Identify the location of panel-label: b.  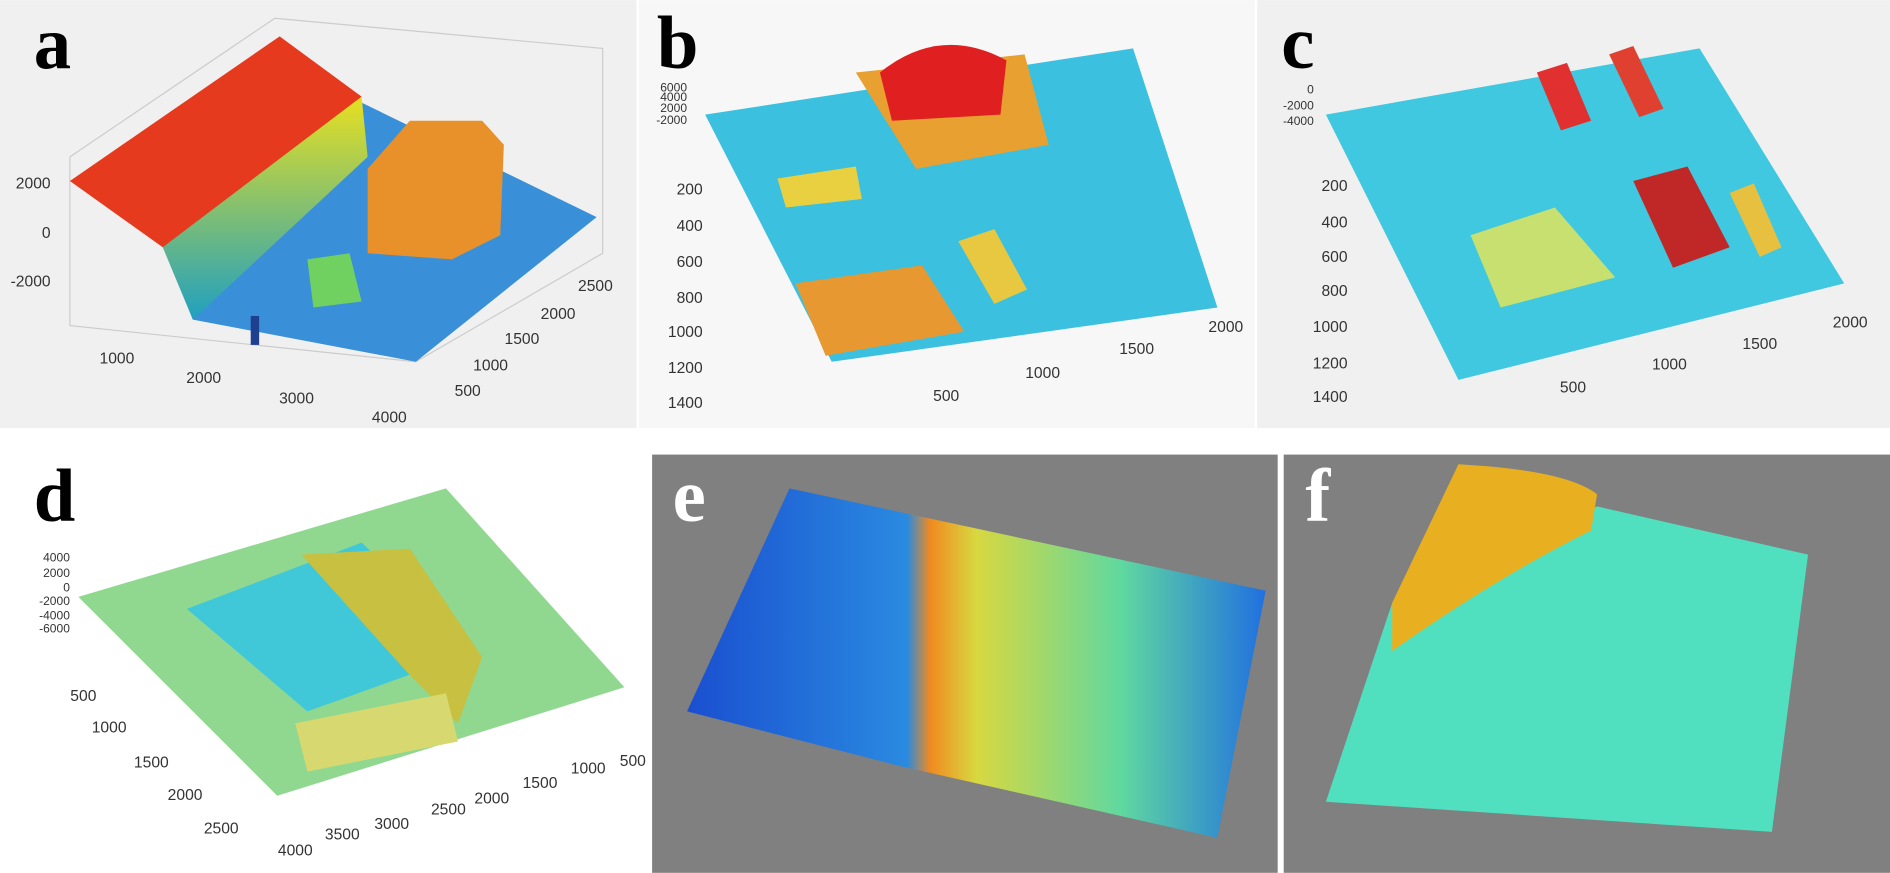
(678, 43).